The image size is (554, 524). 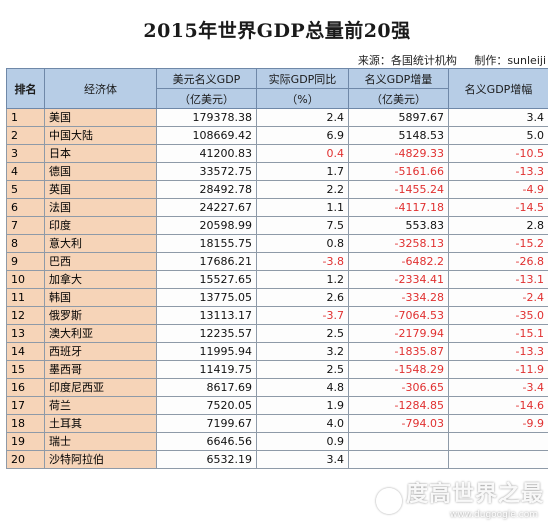 What do you see at coordinates (206, 98) in the screenshot?
I see `header-nominal-gdp-unit: （亿美元）` at bounding box center [206, 98].